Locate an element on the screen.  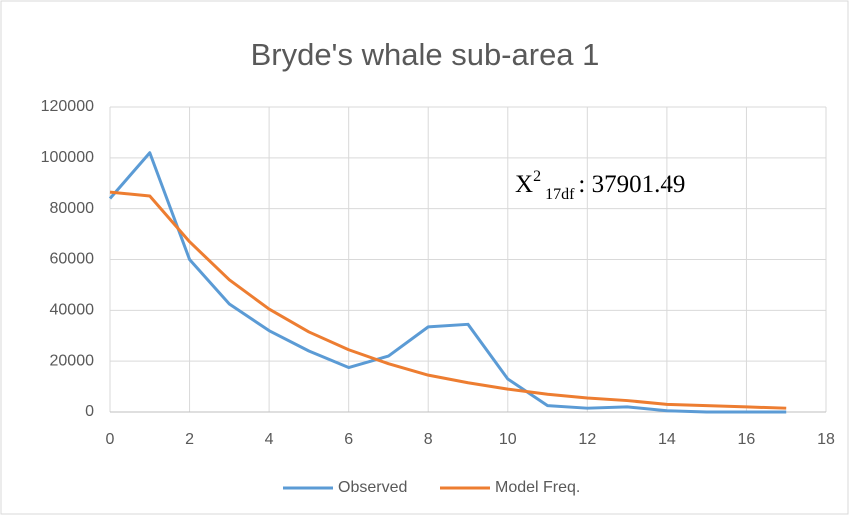
annotation-text: : 37901.49 is located at coordinates (631, 184).